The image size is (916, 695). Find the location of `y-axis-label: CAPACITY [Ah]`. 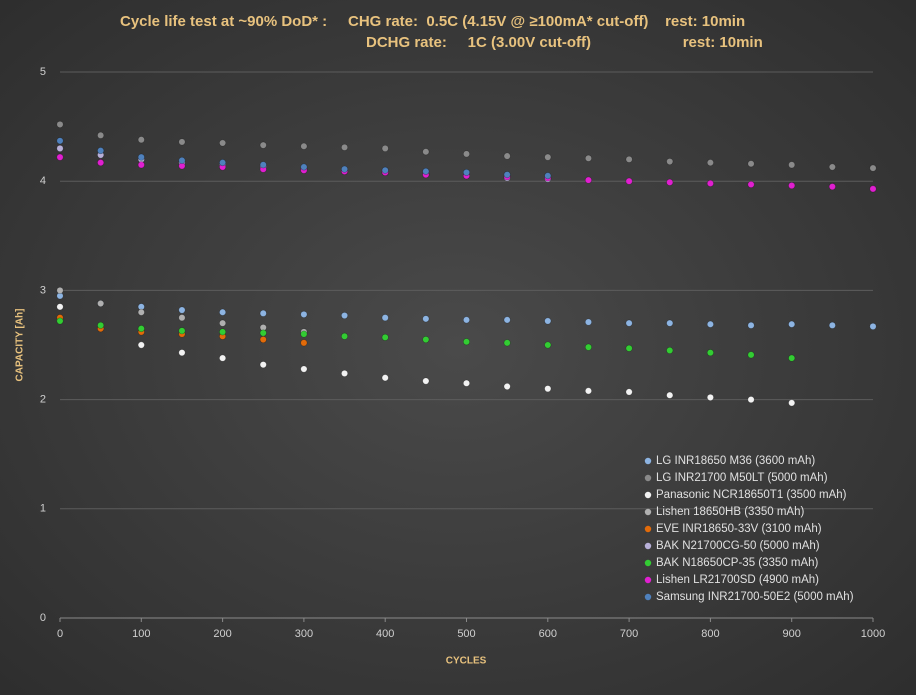

y-axis-label: CAPACITY [Ah] is located at coordinates (20, 345).